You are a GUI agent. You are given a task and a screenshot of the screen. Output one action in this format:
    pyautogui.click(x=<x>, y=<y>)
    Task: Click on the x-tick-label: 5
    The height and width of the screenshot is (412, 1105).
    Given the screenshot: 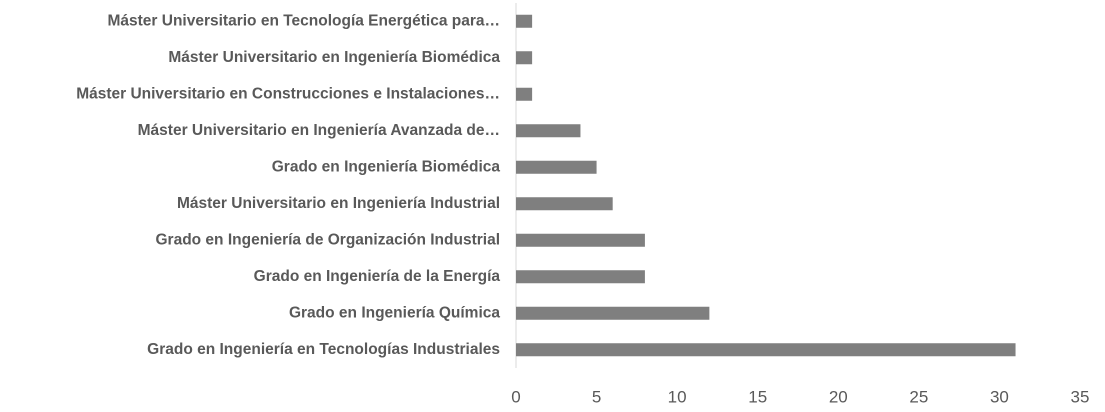 What is the action you would take?
    pyautogui.click(x=596, y=396)
    